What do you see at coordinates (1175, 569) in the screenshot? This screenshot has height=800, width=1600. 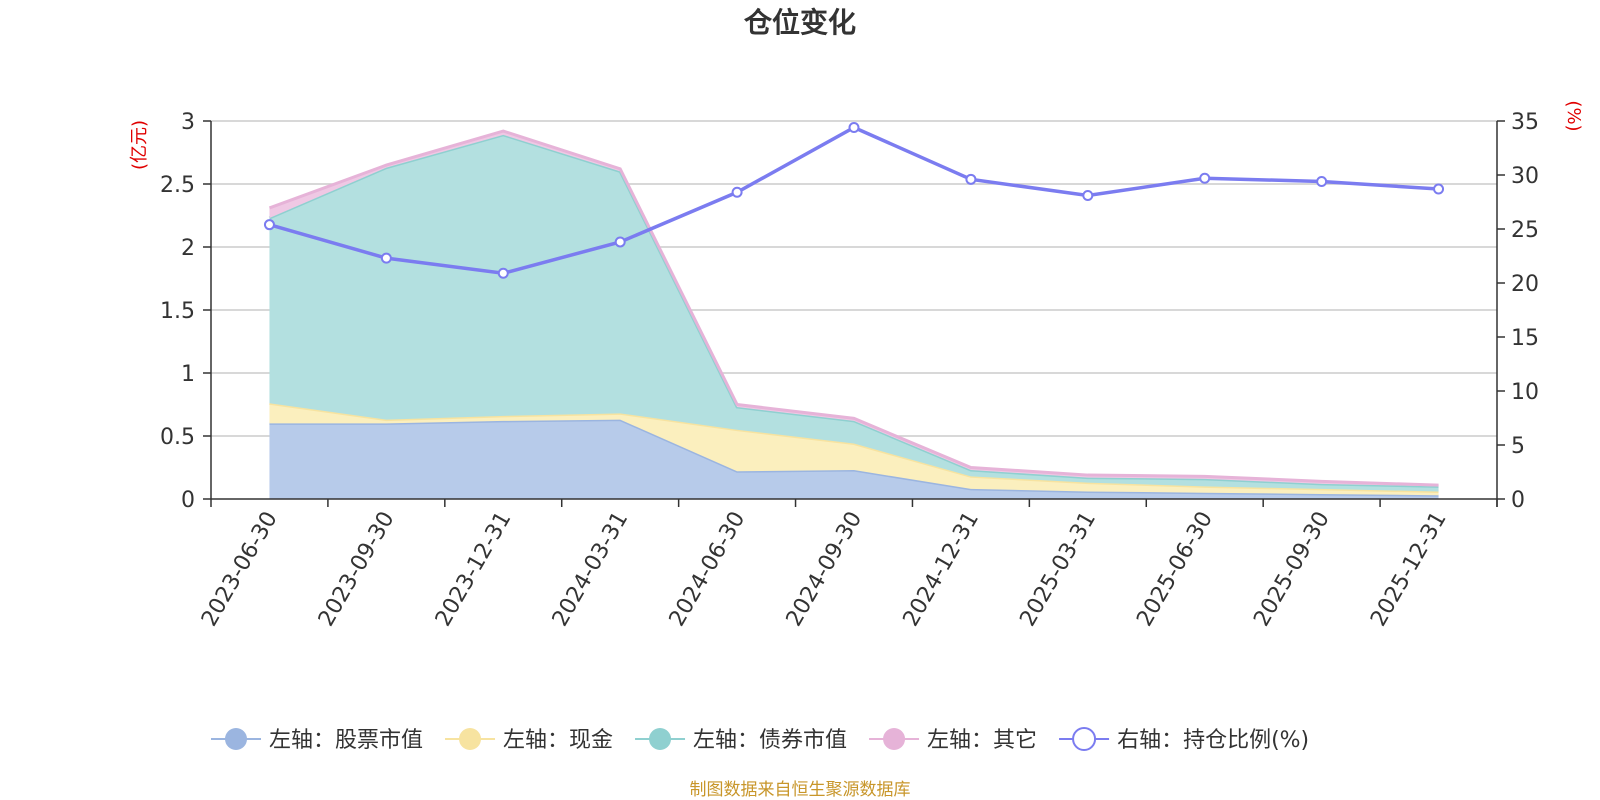 I see `x-axis-label: 2025-06-30` at bounding box center [1175, 569].